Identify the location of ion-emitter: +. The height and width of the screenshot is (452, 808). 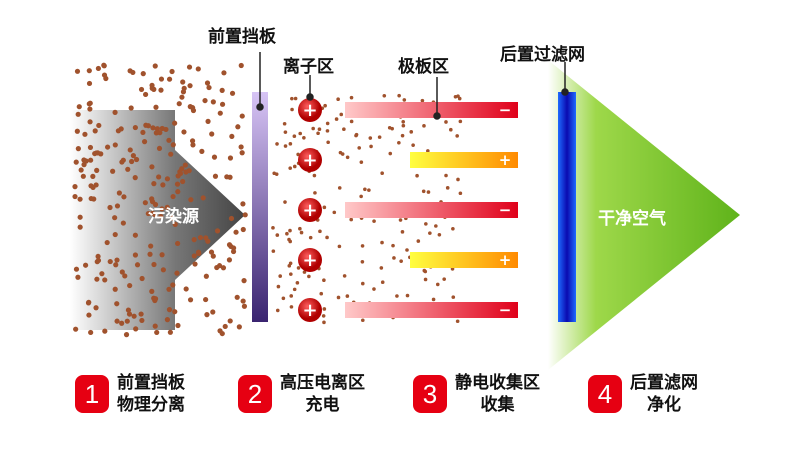
(310, 260).